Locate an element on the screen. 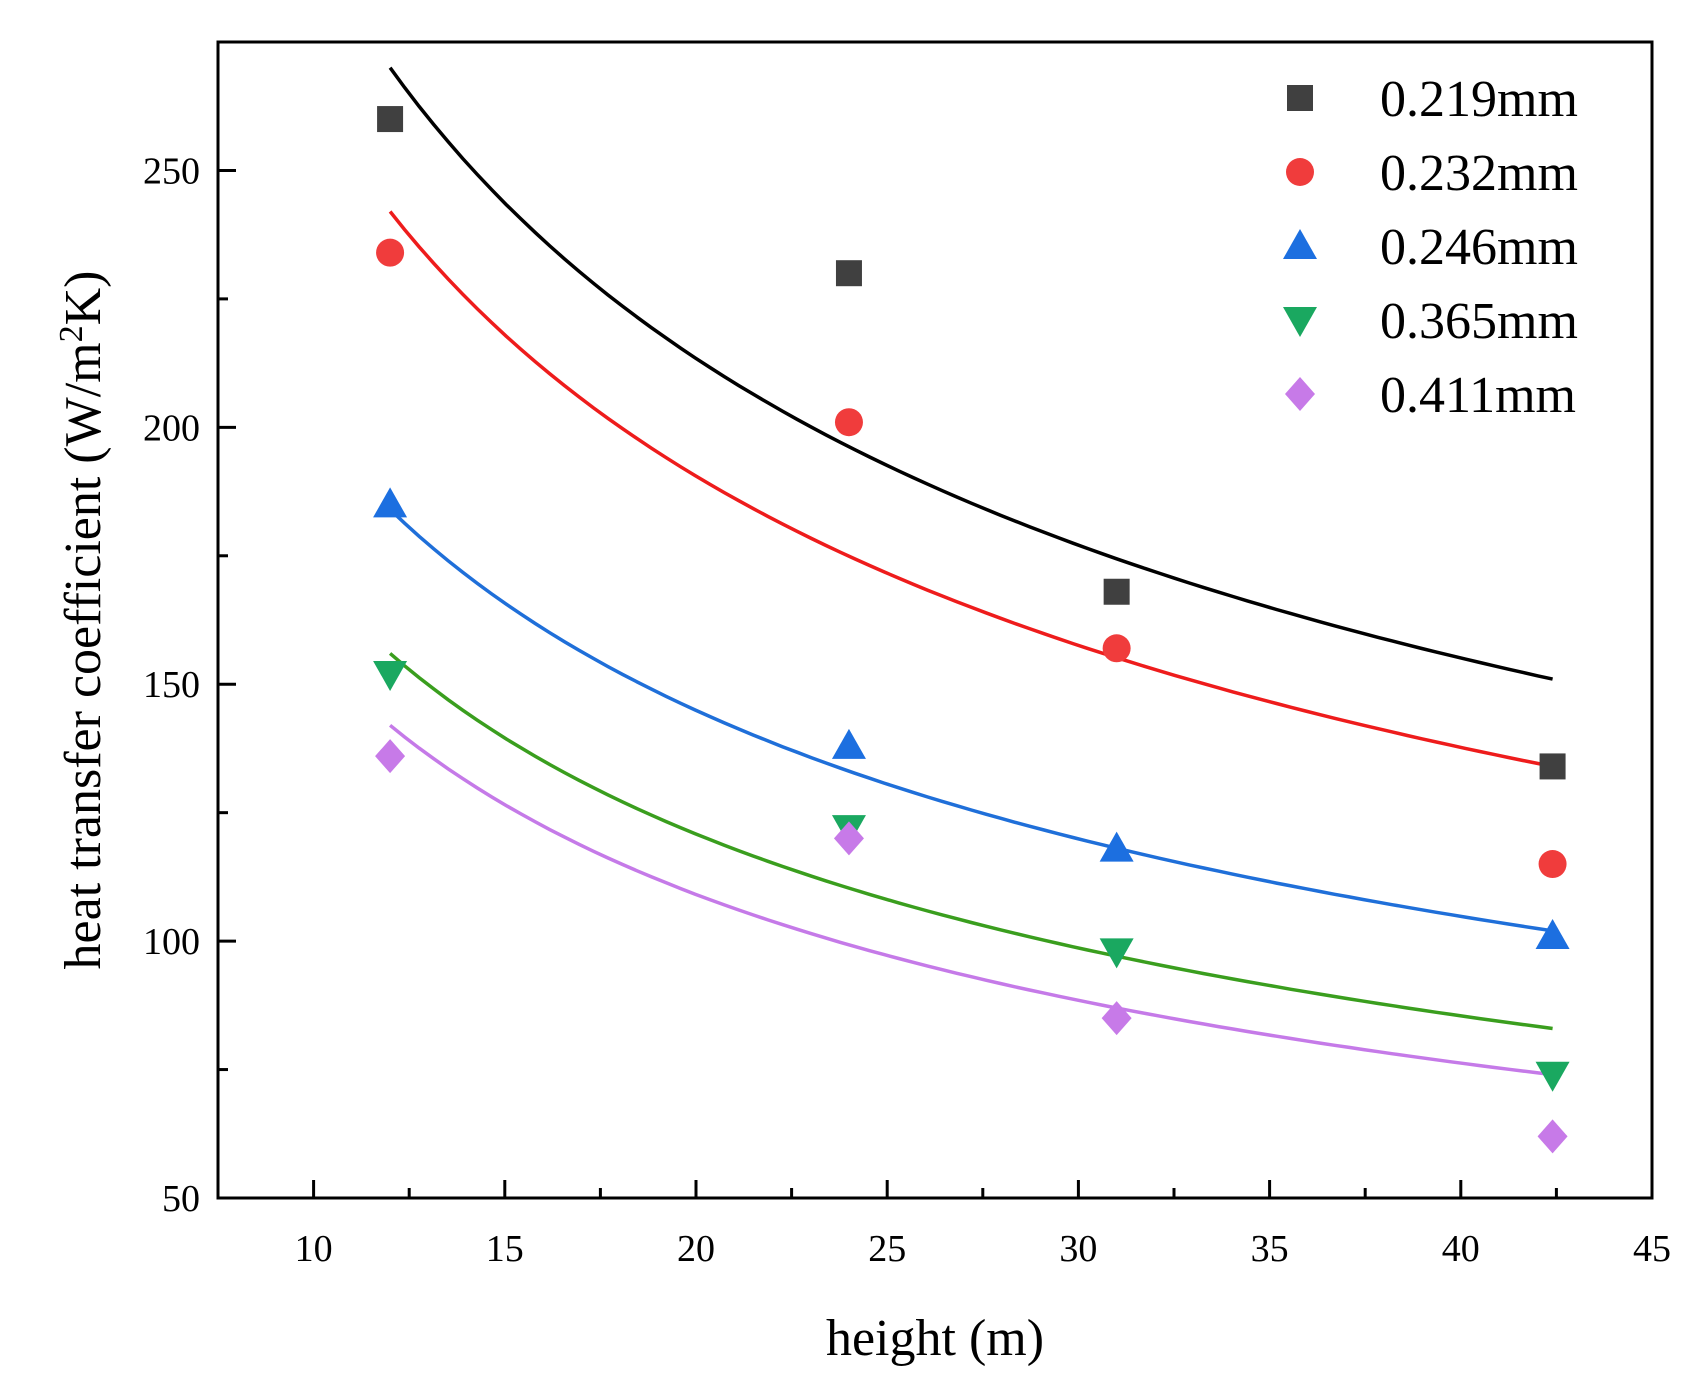 This screenshot has width=1686, height=1393. x-tick-label: 40 is located at coordinates (1461, 1249).